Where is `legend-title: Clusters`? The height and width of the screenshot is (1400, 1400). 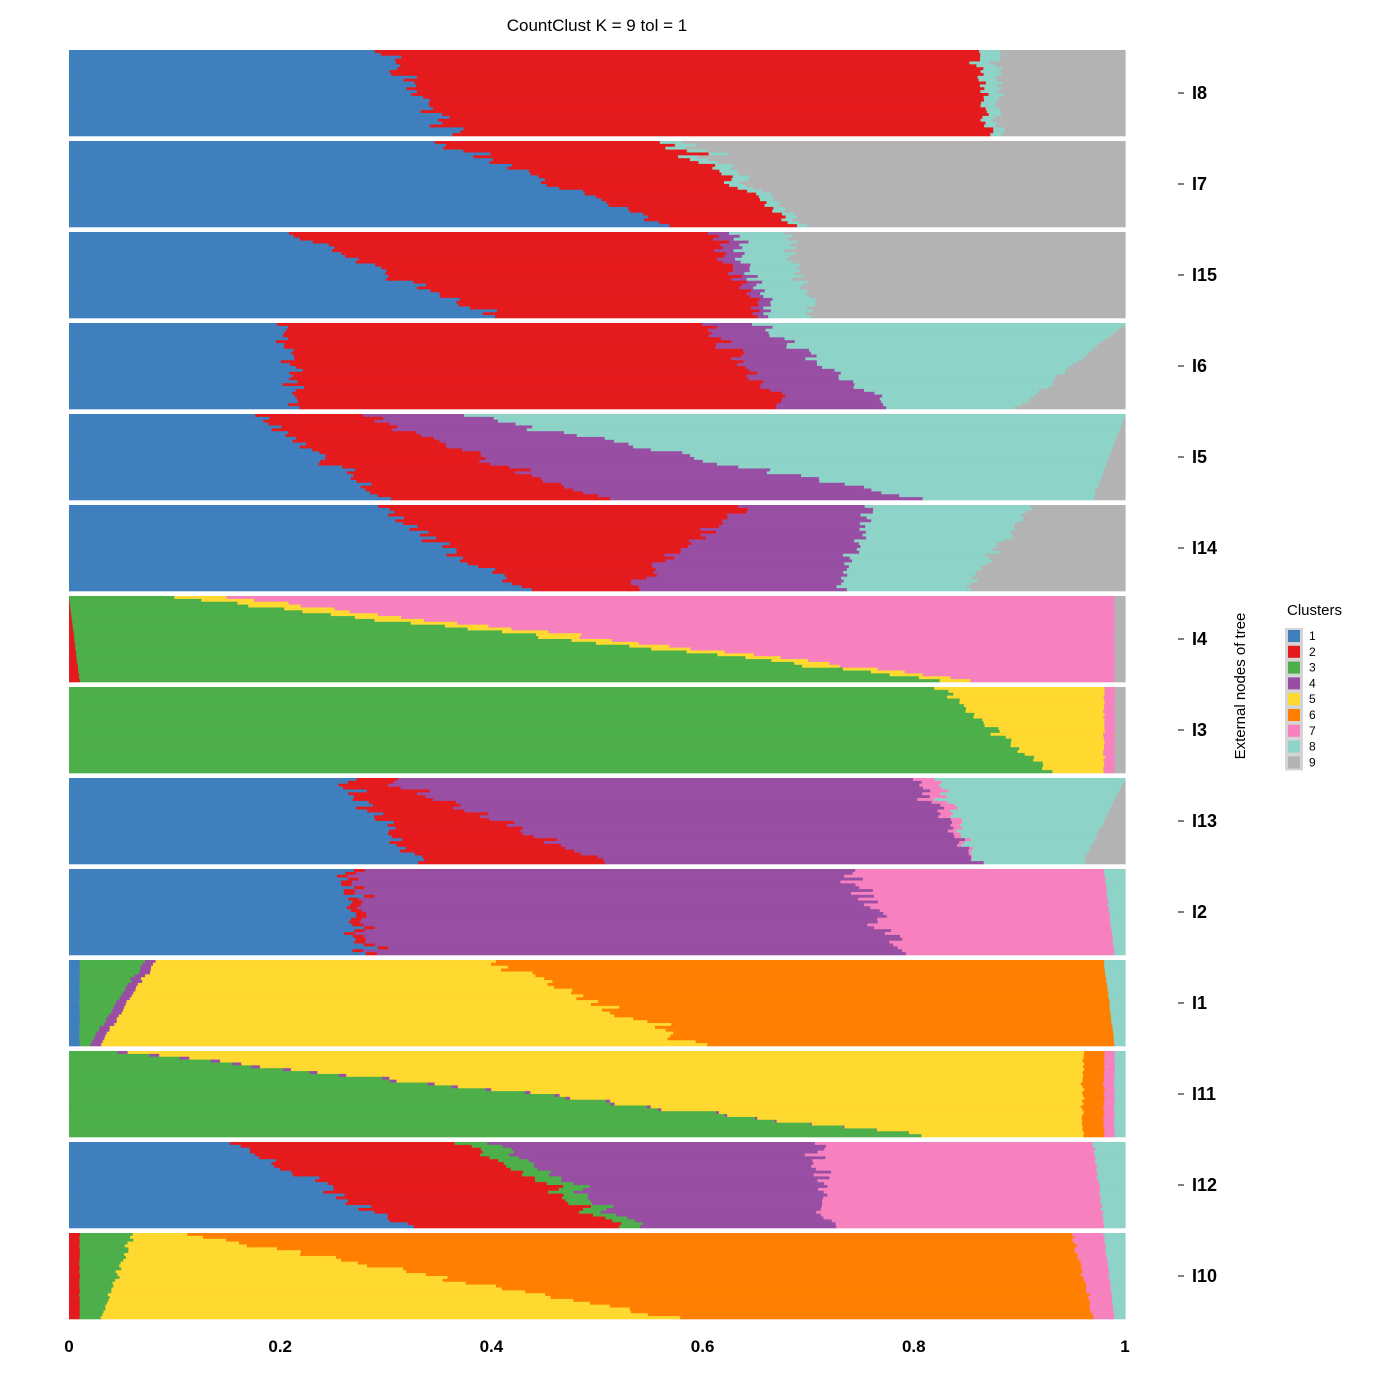 legend-title: Clusters is located at coordinates (1314, 610).